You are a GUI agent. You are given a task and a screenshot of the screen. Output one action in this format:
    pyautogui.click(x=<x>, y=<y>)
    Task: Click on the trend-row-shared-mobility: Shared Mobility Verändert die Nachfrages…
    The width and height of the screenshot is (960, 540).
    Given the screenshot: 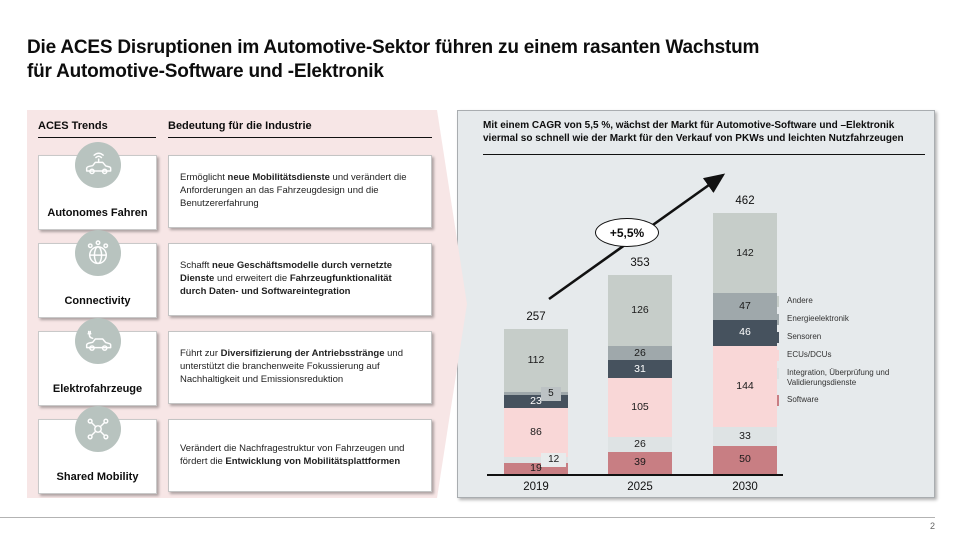 What is the action you would take?
    pyautogui.click(x=235, y=450)
    